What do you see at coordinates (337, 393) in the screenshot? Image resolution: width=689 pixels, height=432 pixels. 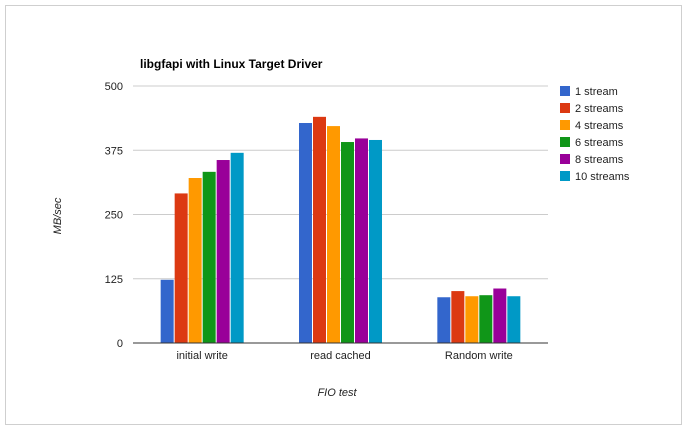 I see `x-axis-label: FIO test` at bounding box center [337, 393].